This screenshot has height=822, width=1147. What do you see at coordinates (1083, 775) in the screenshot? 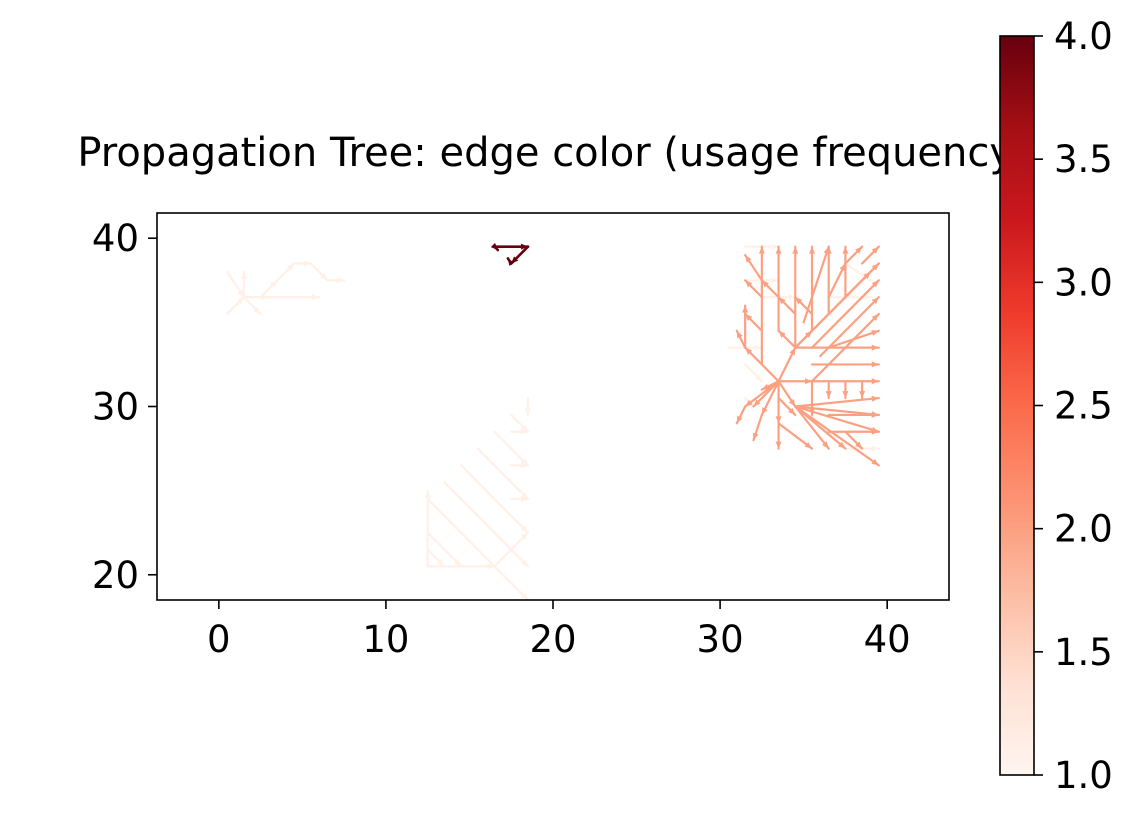
I see `colorbar-tick-label: 1.0` at bounding box center [1083, 775].